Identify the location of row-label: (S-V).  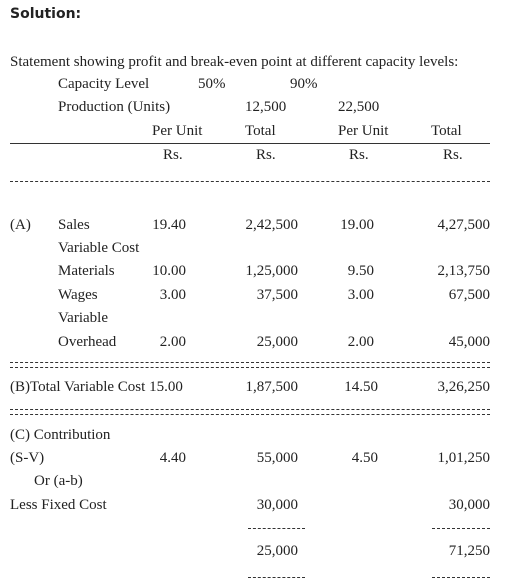
(27, 458).